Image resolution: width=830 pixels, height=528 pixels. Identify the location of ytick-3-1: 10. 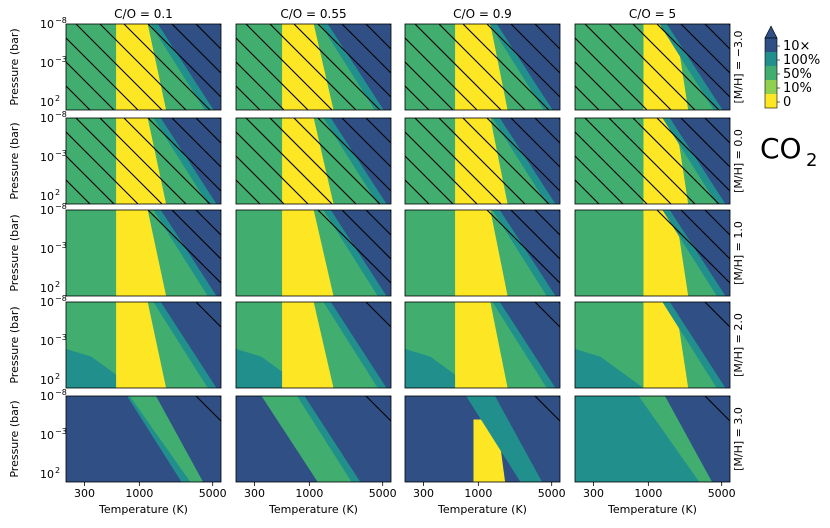
(47, 341).